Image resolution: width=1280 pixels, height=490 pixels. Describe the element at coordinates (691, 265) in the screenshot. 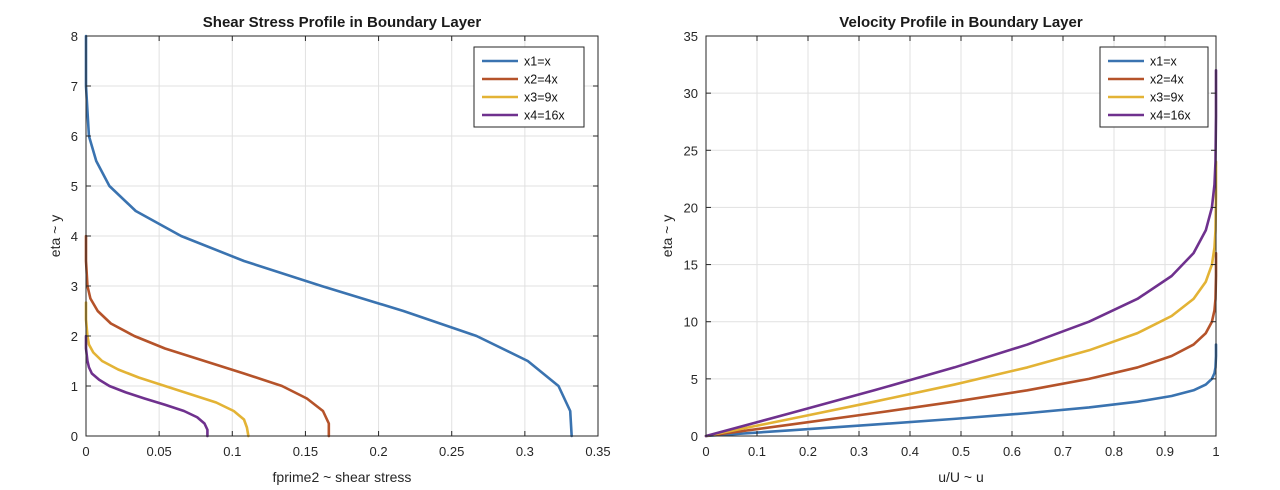

I see `y-tick-label: 15` at that location.